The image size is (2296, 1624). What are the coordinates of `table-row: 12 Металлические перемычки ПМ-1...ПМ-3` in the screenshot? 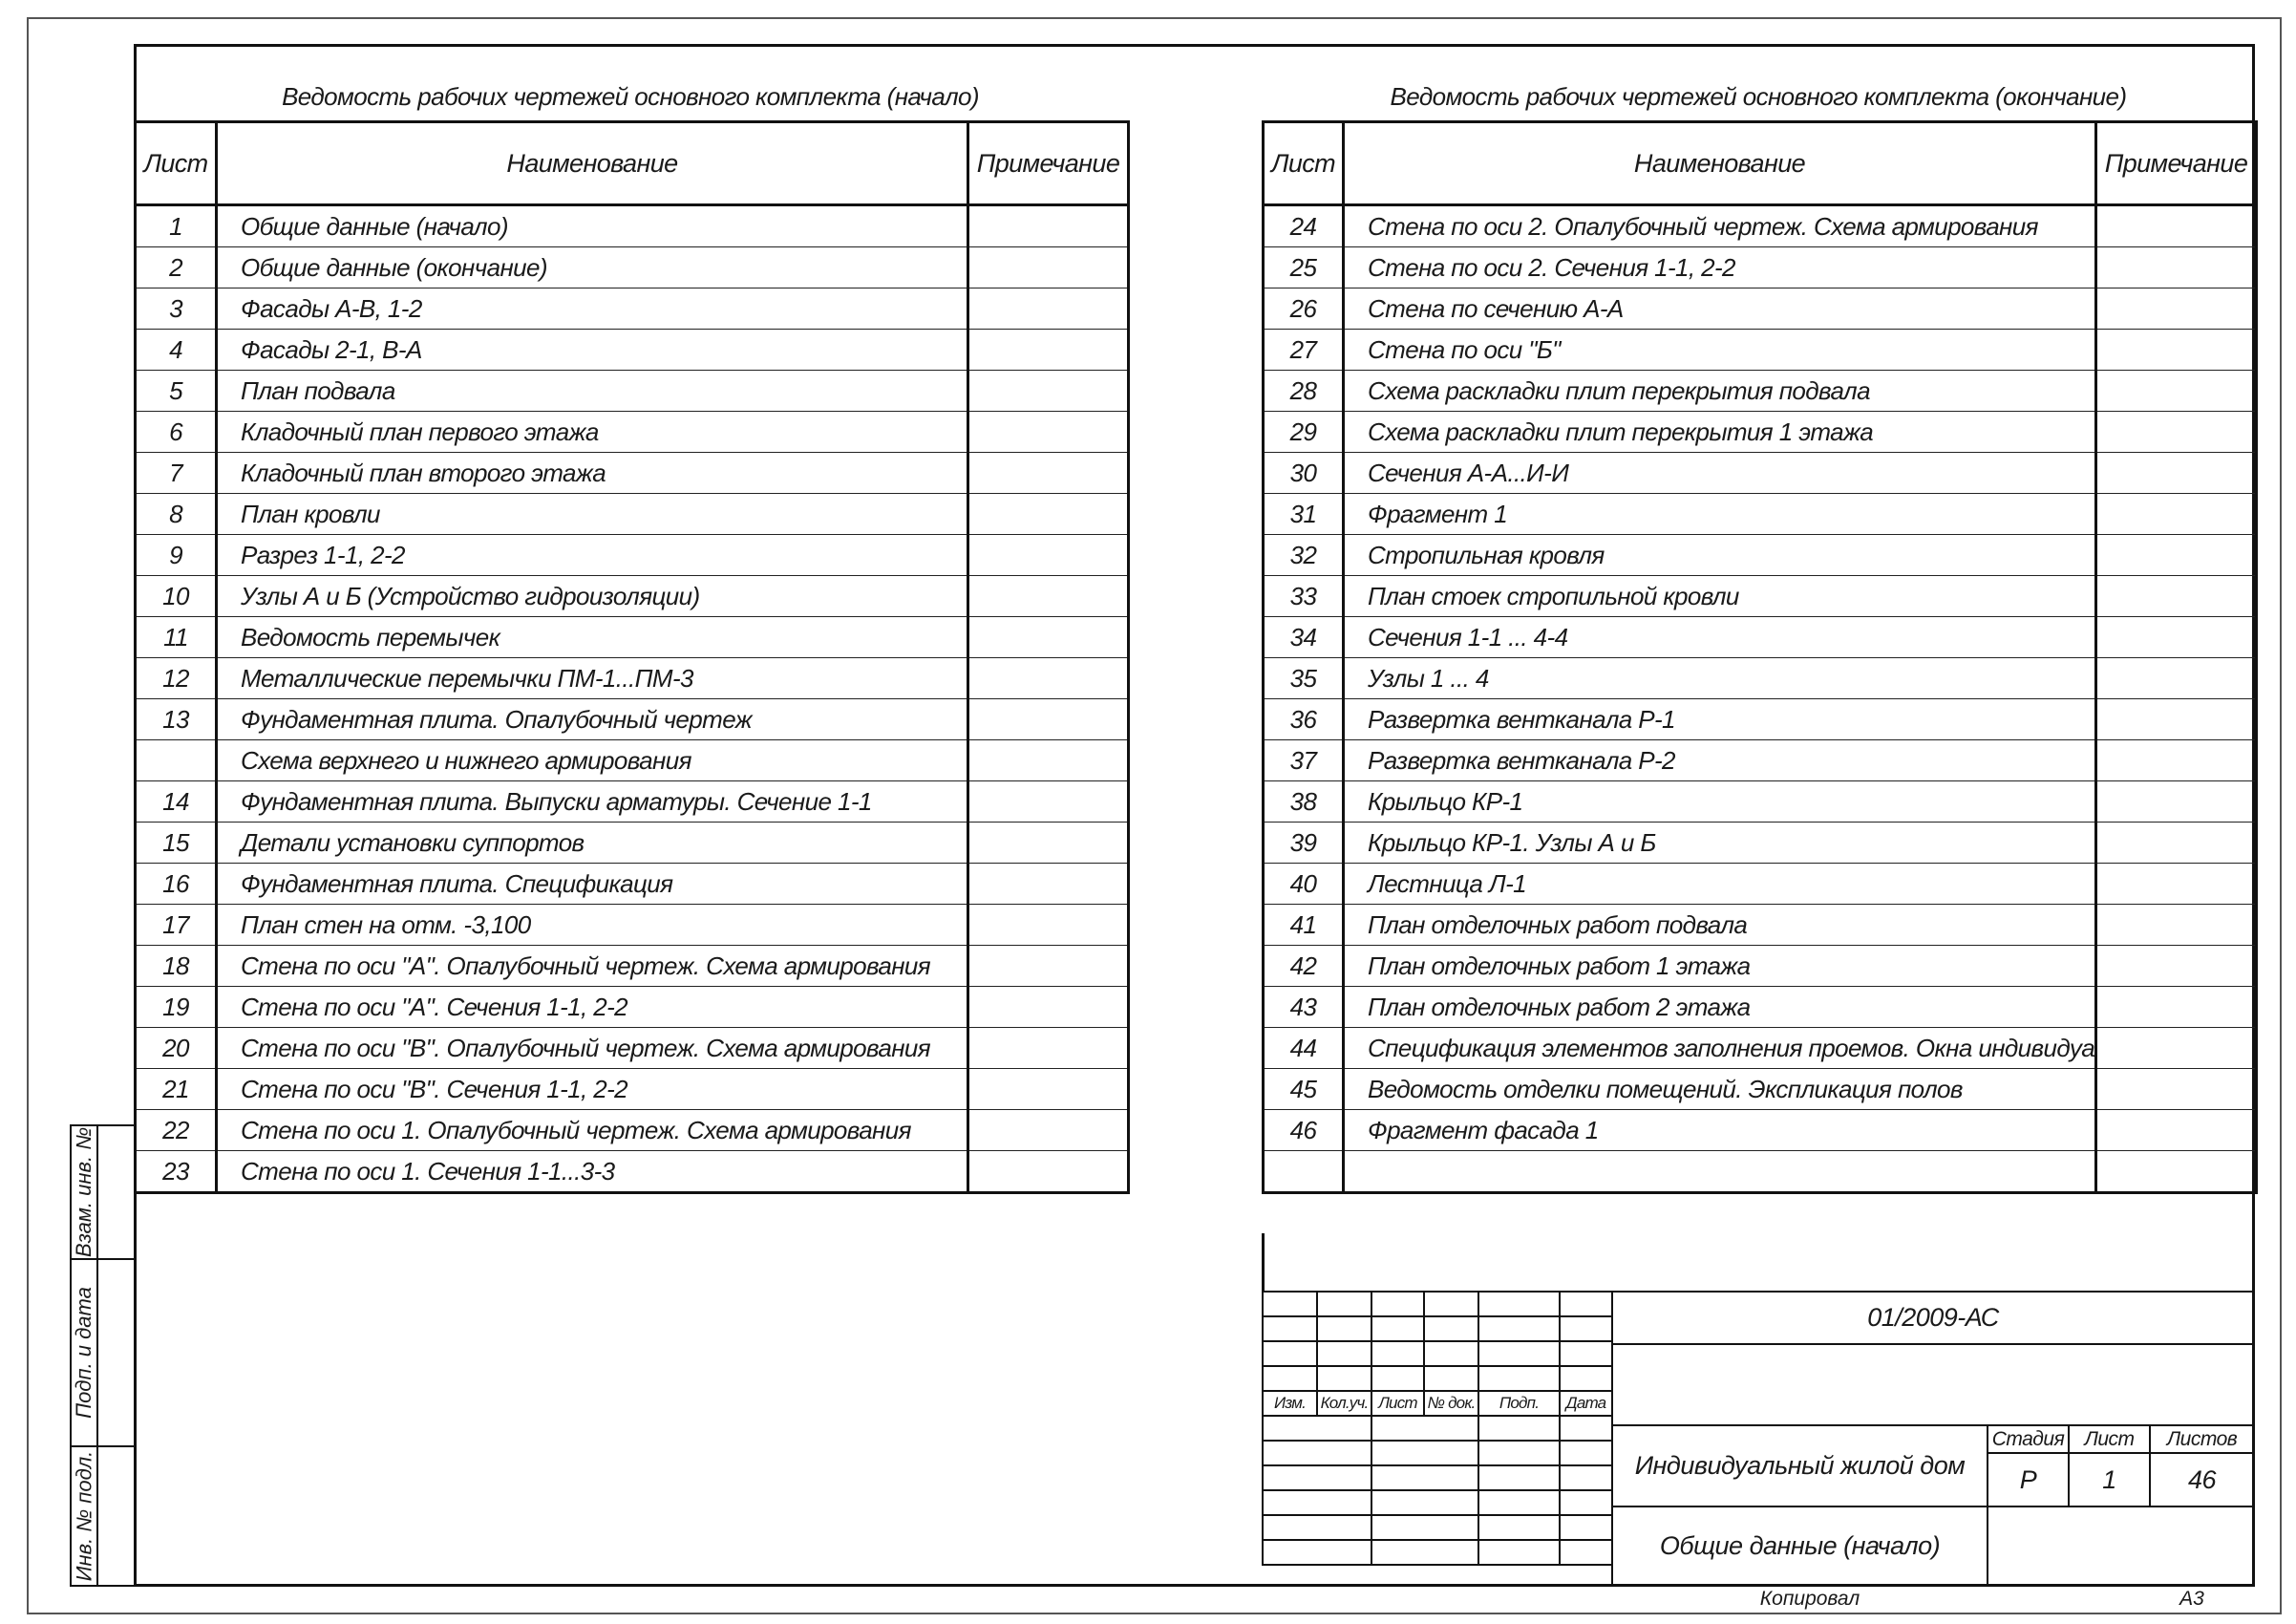 It's located at (632, 678).